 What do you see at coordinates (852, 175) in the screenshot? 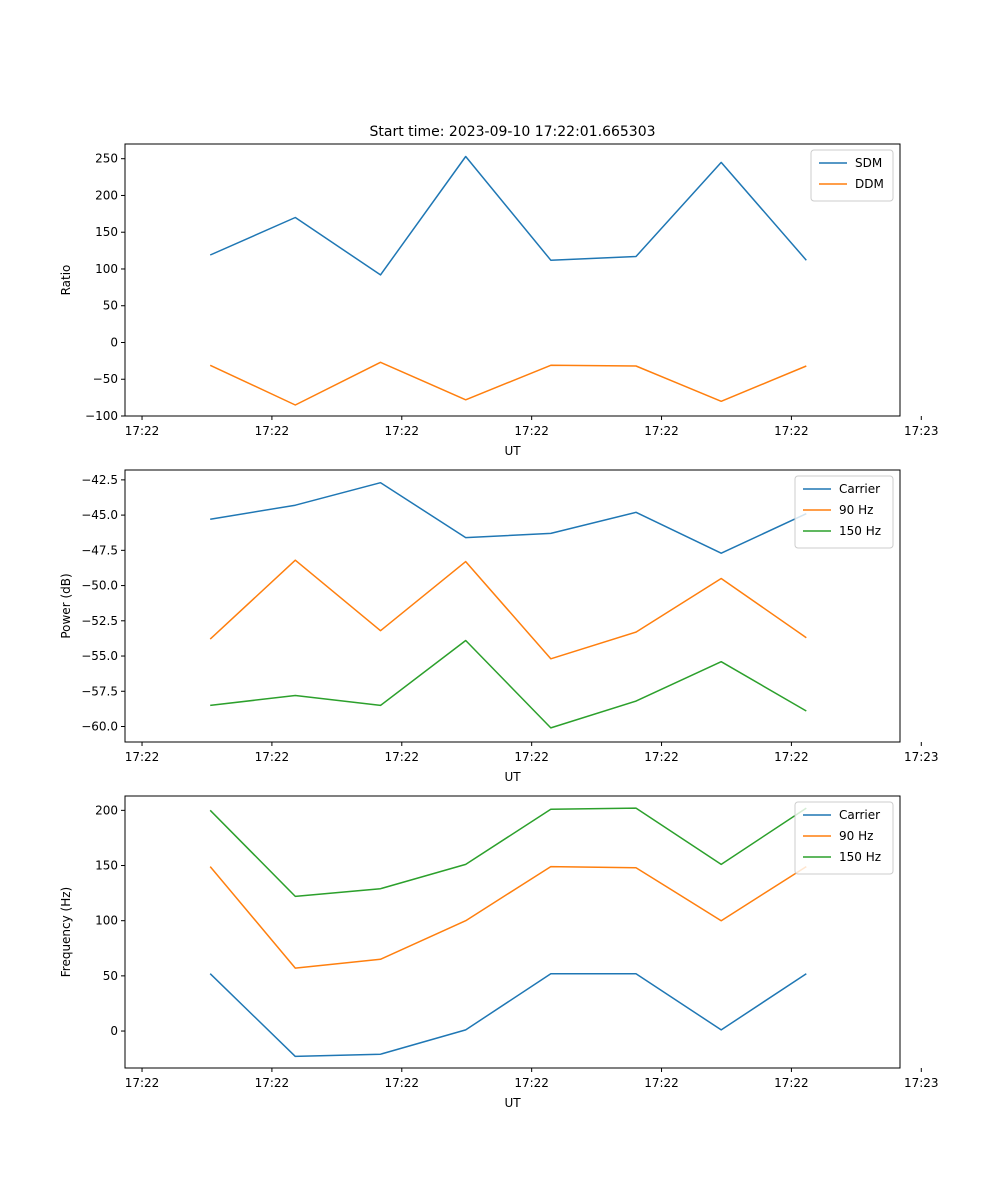
I see `legend: SDM DDM` at bounding box center [852, 175].